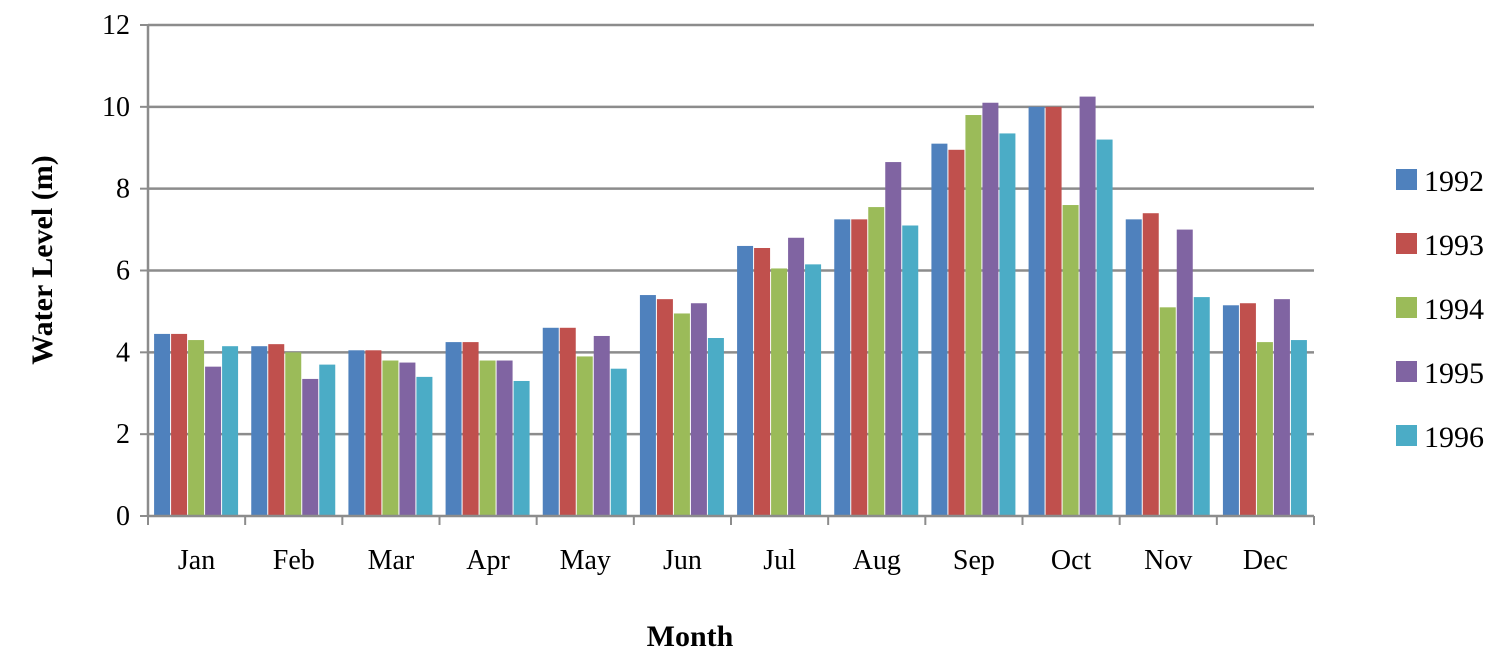  I want to click on legend-swatch-1995, so click(1406, 371).